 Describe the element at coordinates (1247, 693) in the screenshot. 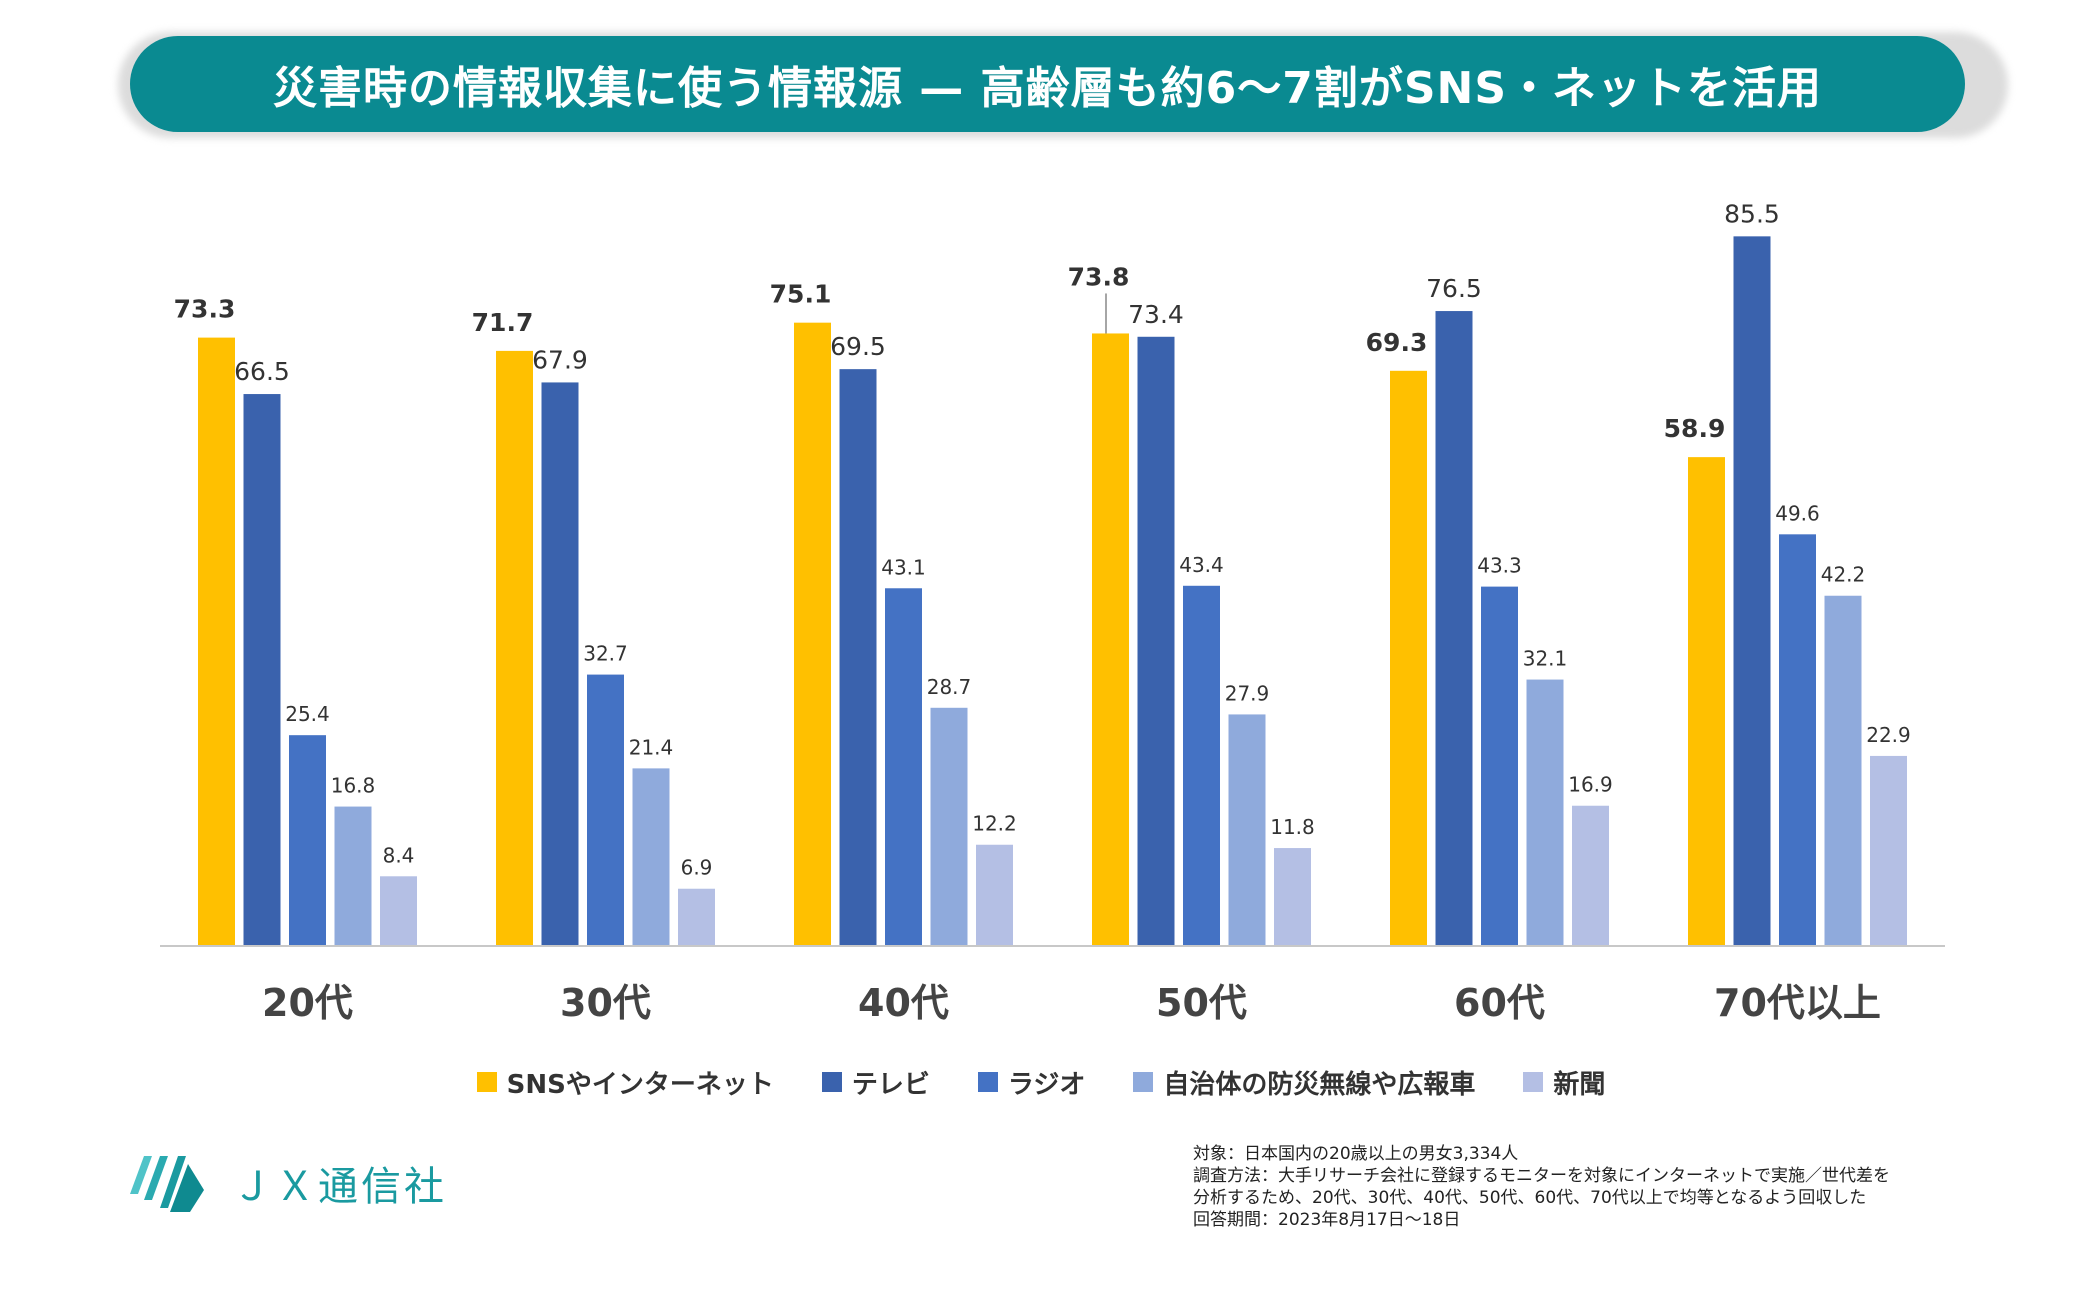

I see `value-label-bousai-3: 27.9` at that location.